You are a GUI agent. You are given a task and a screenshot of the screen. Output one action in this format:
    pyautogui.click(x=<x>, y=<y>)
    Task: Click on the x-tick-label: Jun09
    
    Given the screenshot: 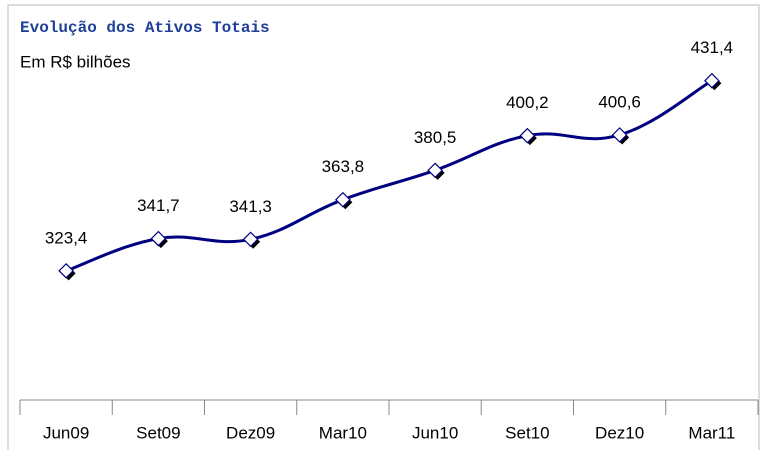 What is the action you would take?
    pyautogui.click(x=66, y=432)
    